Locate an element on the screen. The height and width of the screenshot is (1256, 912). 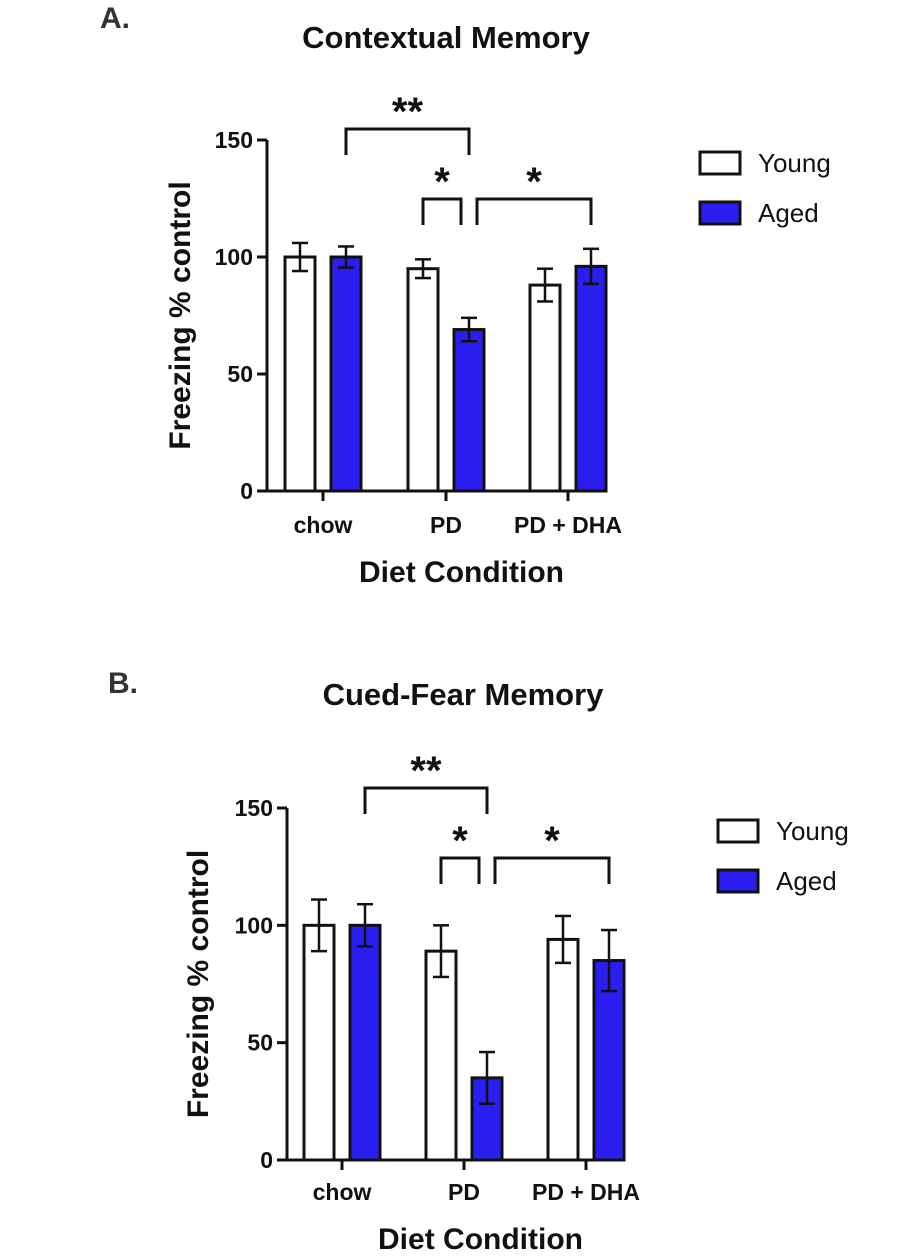
chart-title: Contextual Memory is located at coordinates (446, 37).